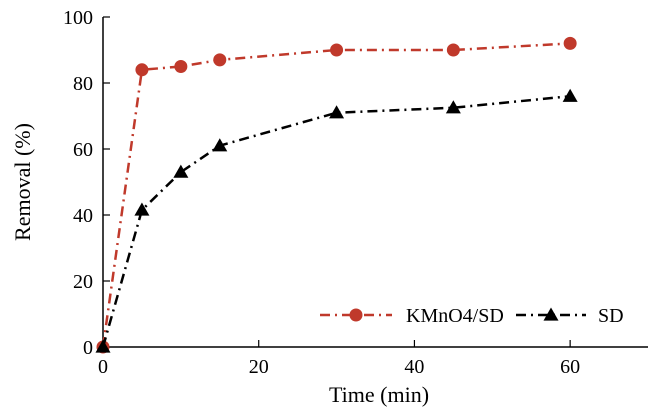 The image size is (650, 412). I want to click on legend: KMnO4/SD SD, so click(472, 316).